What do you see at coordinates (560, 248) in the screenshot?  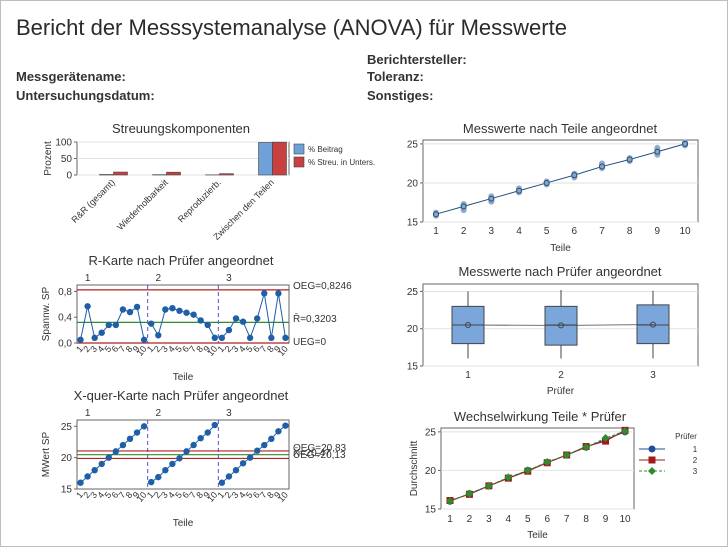 I see `parts-x-label: Teile` at bounding box center [560, 248].